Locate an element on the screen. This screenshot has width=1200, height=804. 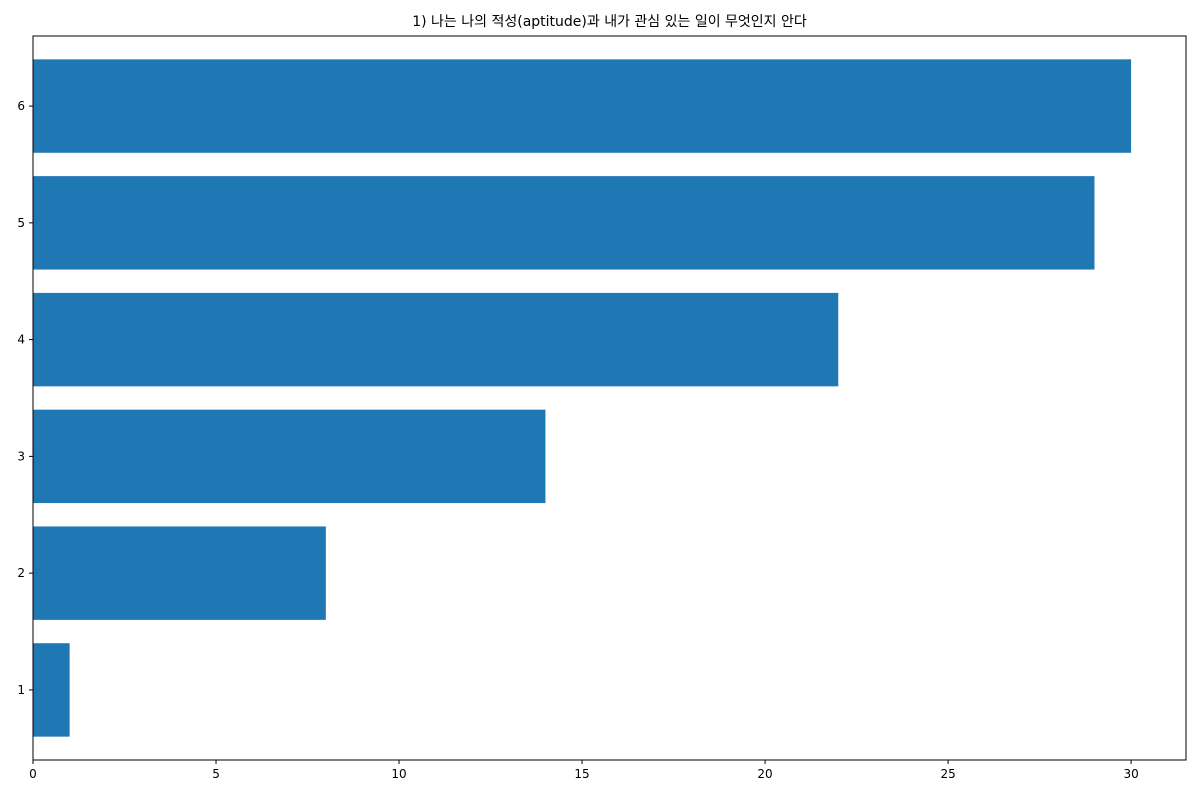
y-tick-label: 3 is located at coordinates (21, 456).